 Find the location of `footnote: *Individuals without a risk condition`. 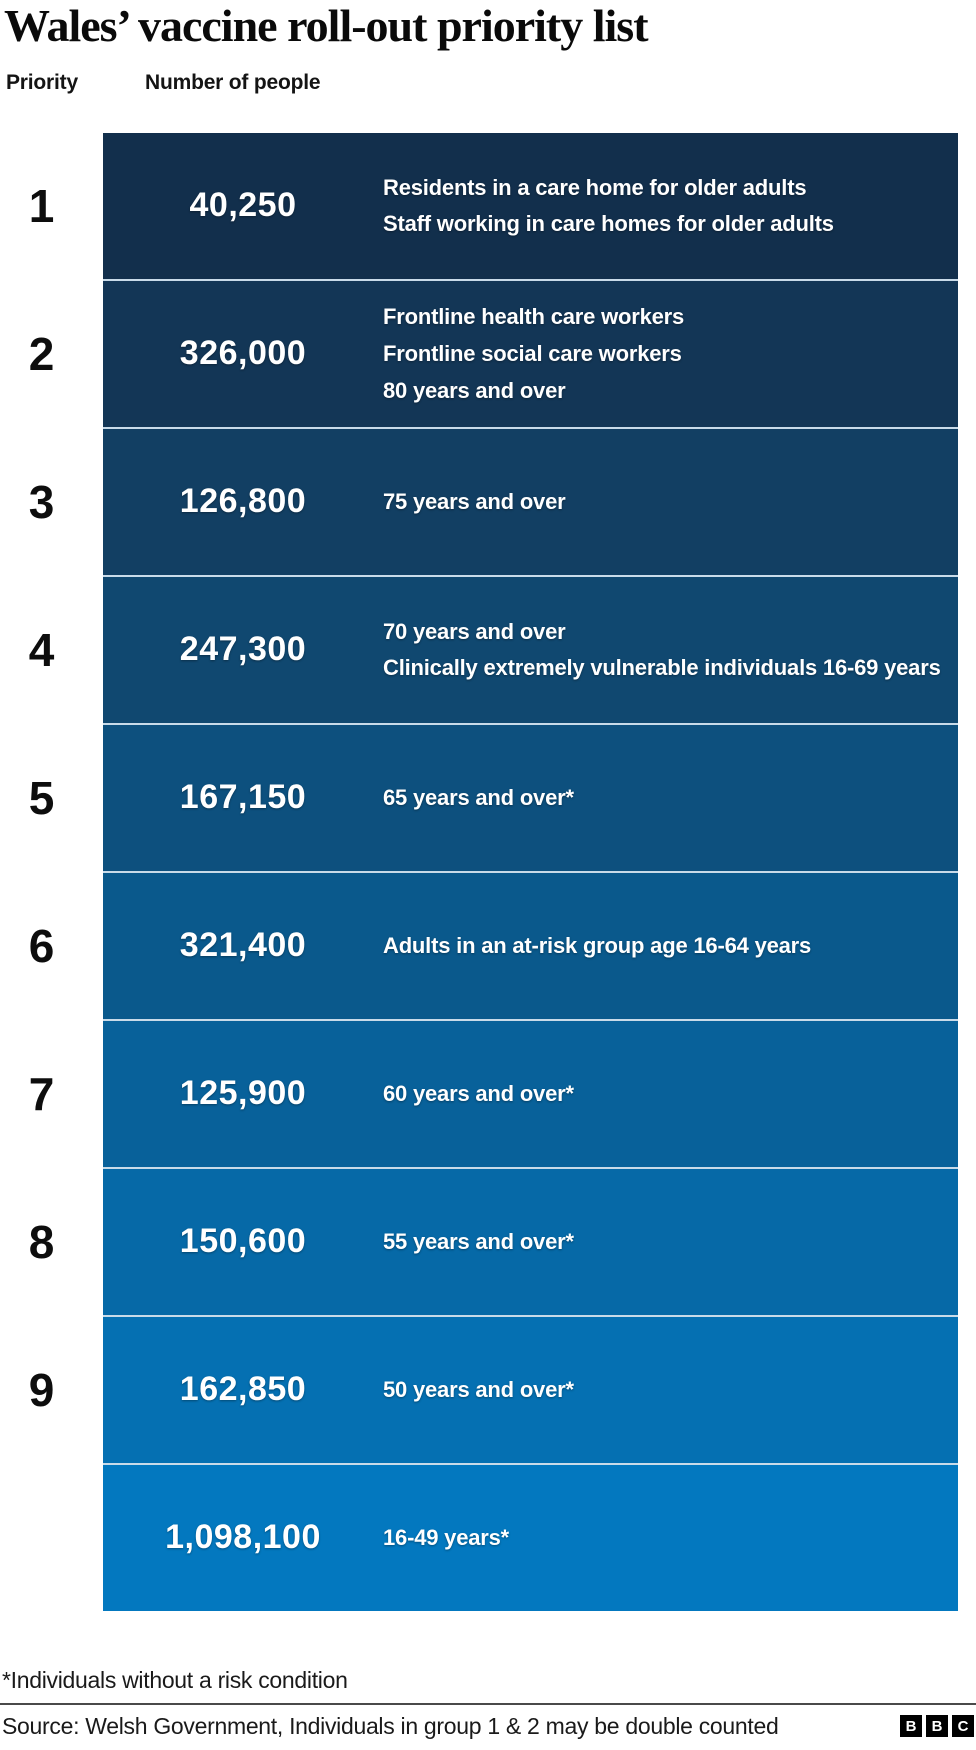

footnote: *Individuals without a risk condition is located at coordinates (175, 1679).